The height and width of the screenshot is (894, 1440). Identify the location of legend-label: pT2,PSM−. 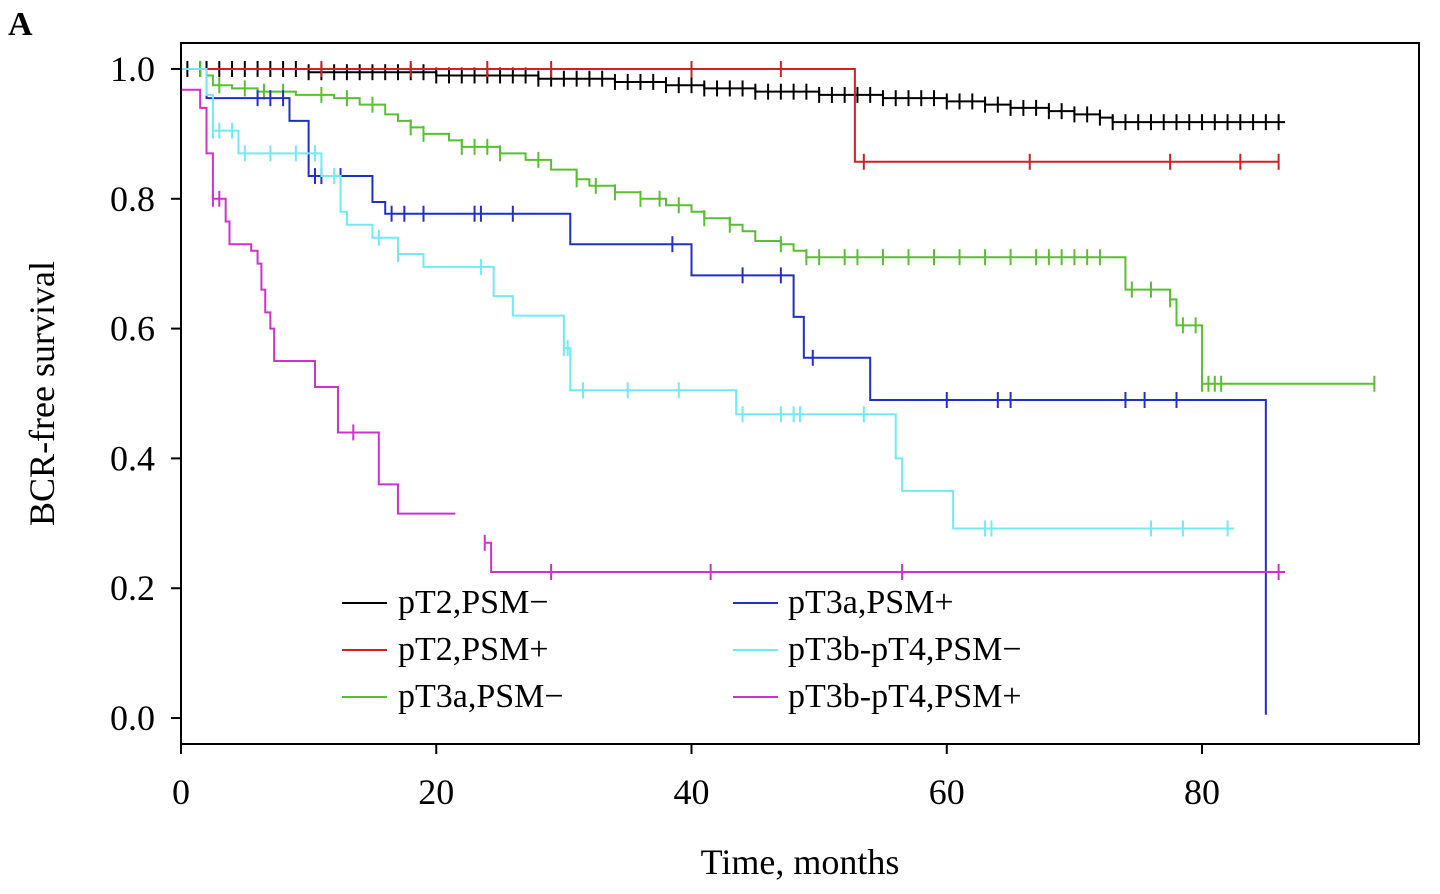
(473, 602).